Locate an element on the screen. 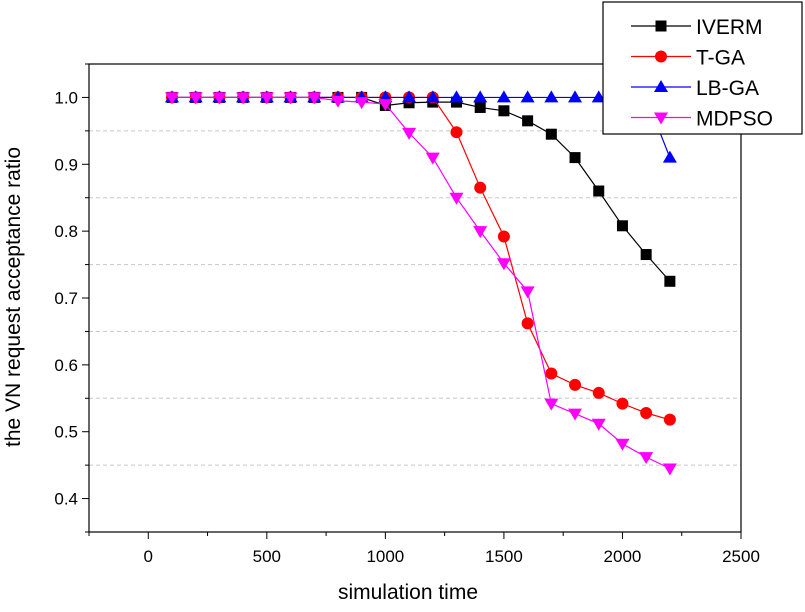  x-tick-label: 1000 is located at coordinates (385, 556).